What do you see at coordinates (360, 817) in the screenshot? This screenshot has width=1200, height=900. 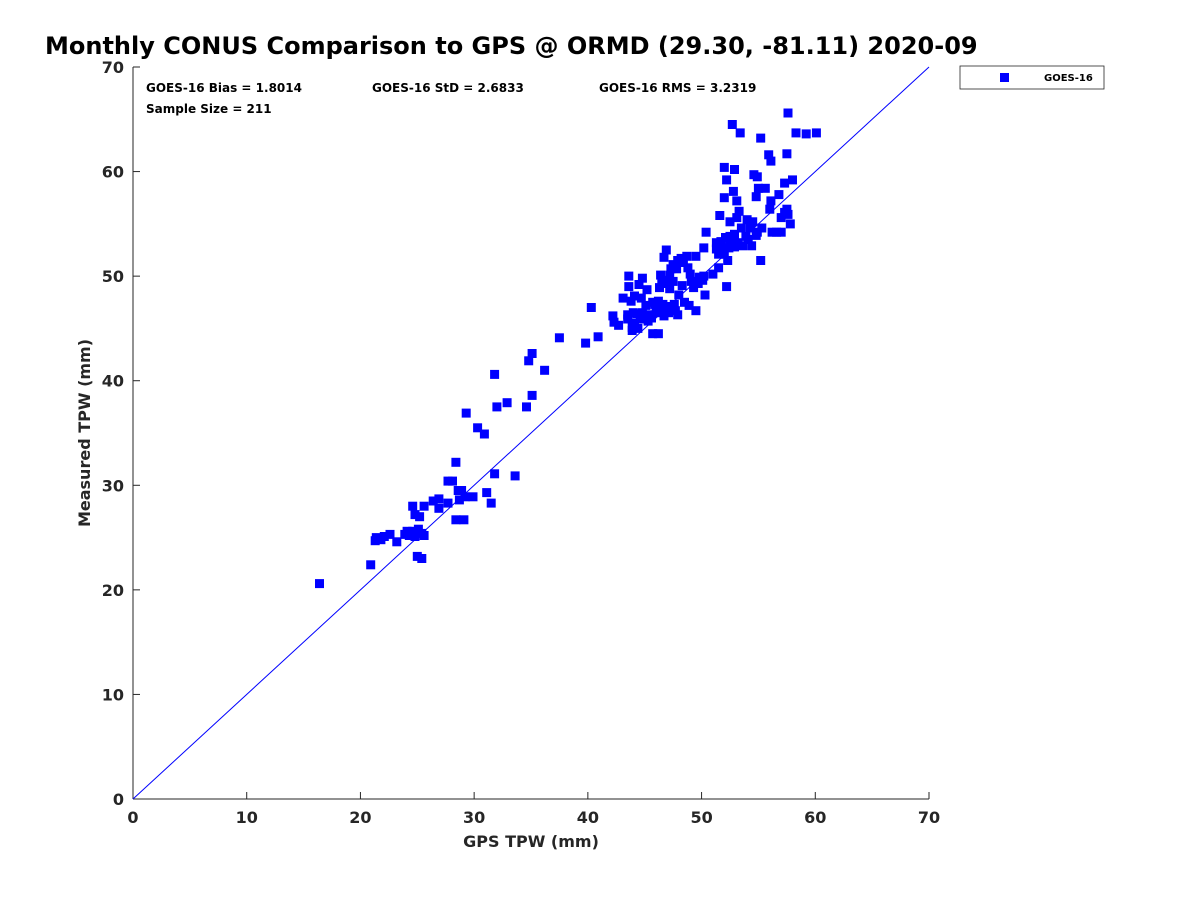 I see `x-tick-label: 20` at bounding box center [360, 817].